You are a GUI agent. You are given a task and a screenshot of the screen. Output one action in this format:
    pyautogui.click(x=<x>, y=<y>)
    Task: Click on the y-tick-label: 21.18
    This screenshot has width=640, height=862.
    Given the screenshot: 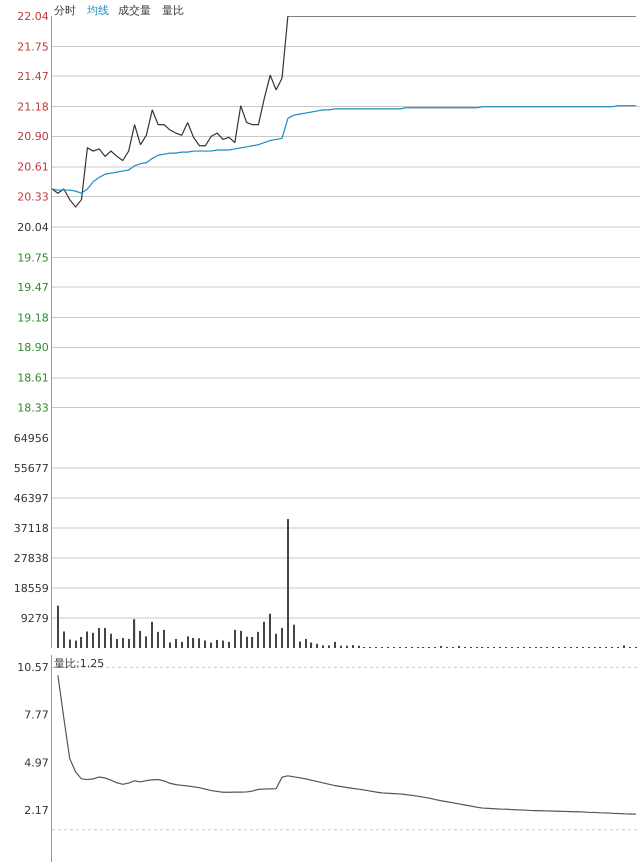 What is the action you would take?
    pyautogui.click(x=33, y=107)
    